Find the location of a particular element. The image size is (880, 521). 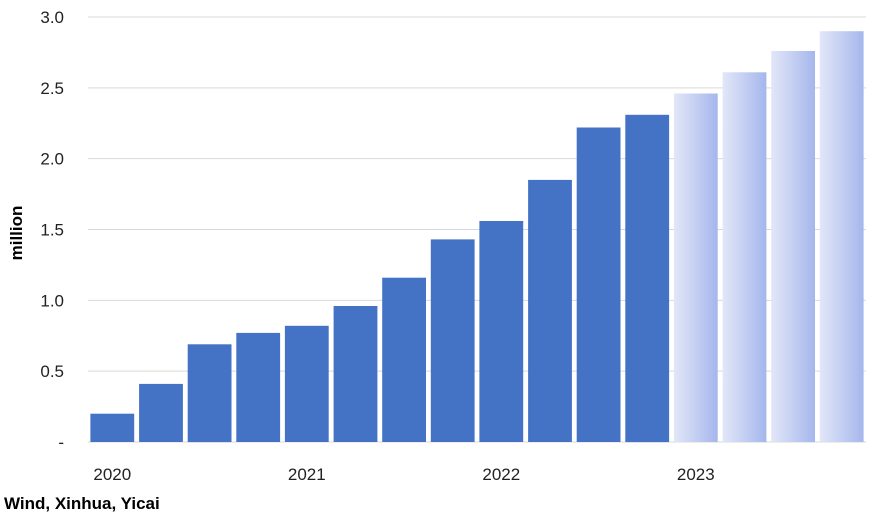

x-tick-label: 2020 is located at coordinates (112, 474).